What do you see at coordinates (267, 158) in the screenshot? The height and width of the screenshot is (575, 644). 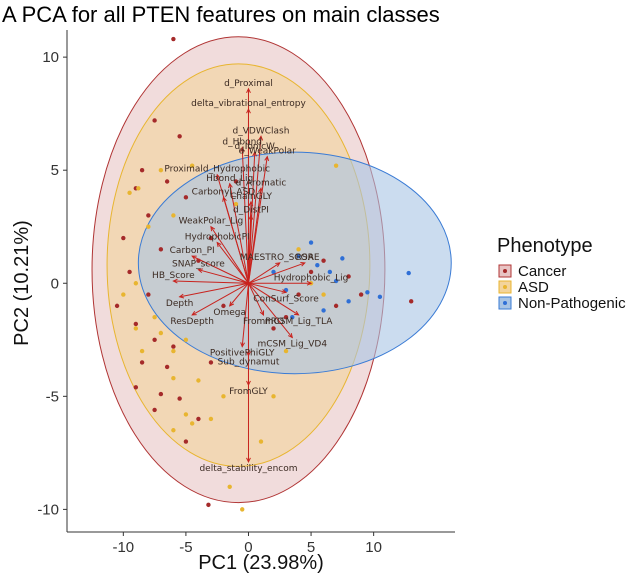 I see `loading-arrowhead-d-weakpolar` at bounding box center [267, 158].